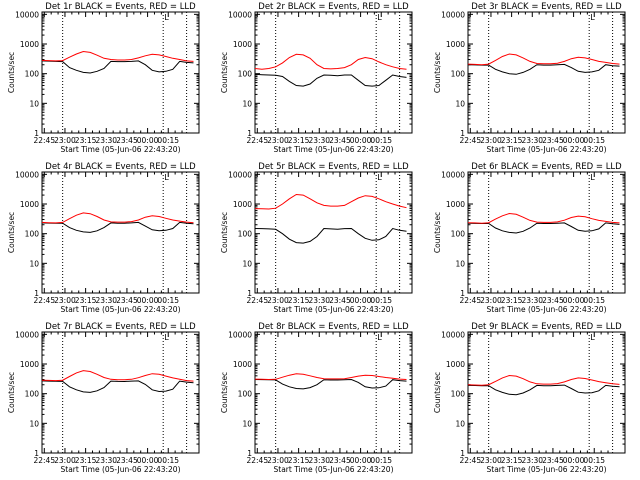 This screenshot has width=640, height=480. I want to click on panel-title: Det 6r BLACK = Events, RED = LLD, so click(546, 167).